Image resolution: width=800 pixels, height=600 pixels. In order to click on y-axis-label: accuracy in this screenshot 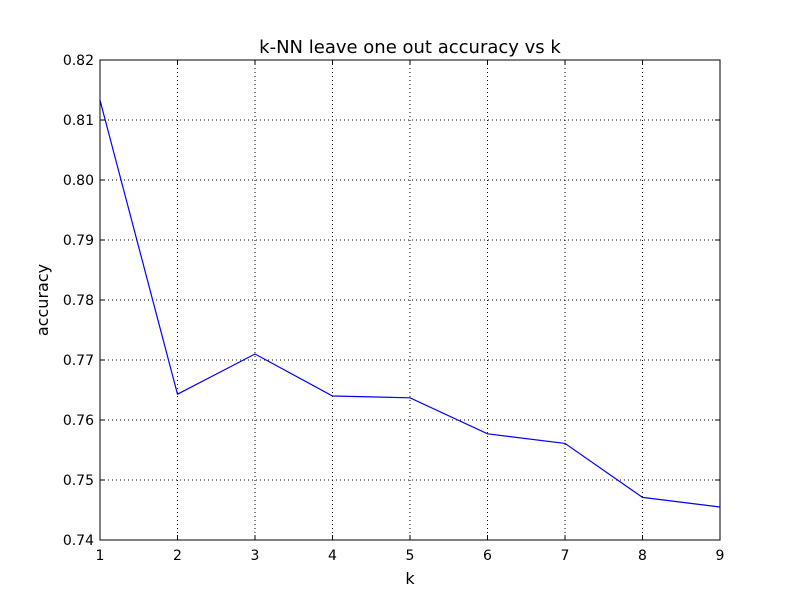, I will do `click(42, 300)`.